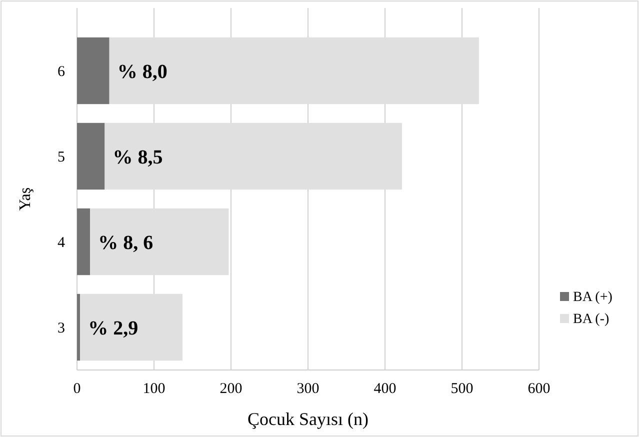 This screenshot has width=639, height=437. Describe the element at coordinates (126, 243) in the screenshot. I see `annotation: % 8, 6` at that location.